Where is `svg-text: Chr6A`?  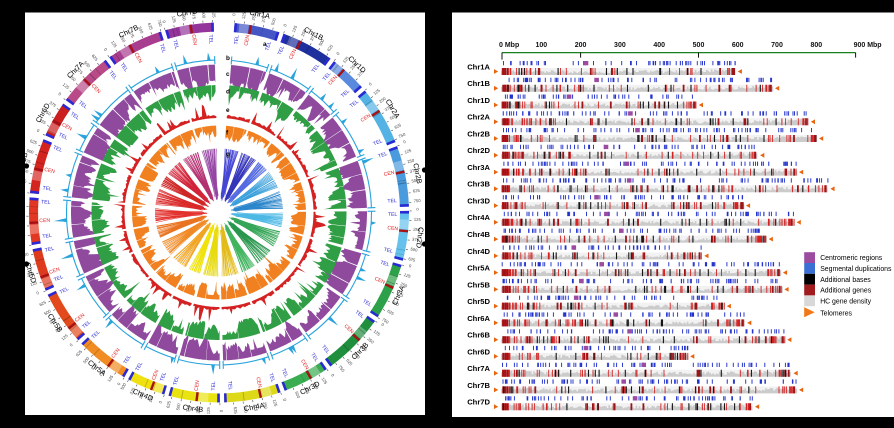 svg-text: Chr6A is located at coordinates (478, 318).